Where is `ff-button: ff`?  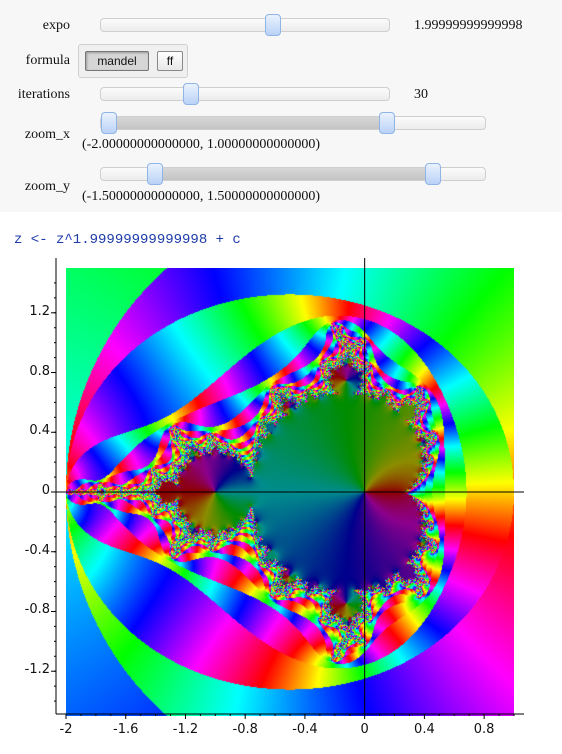 ff-button: ff is located at coordinates (170, 61).